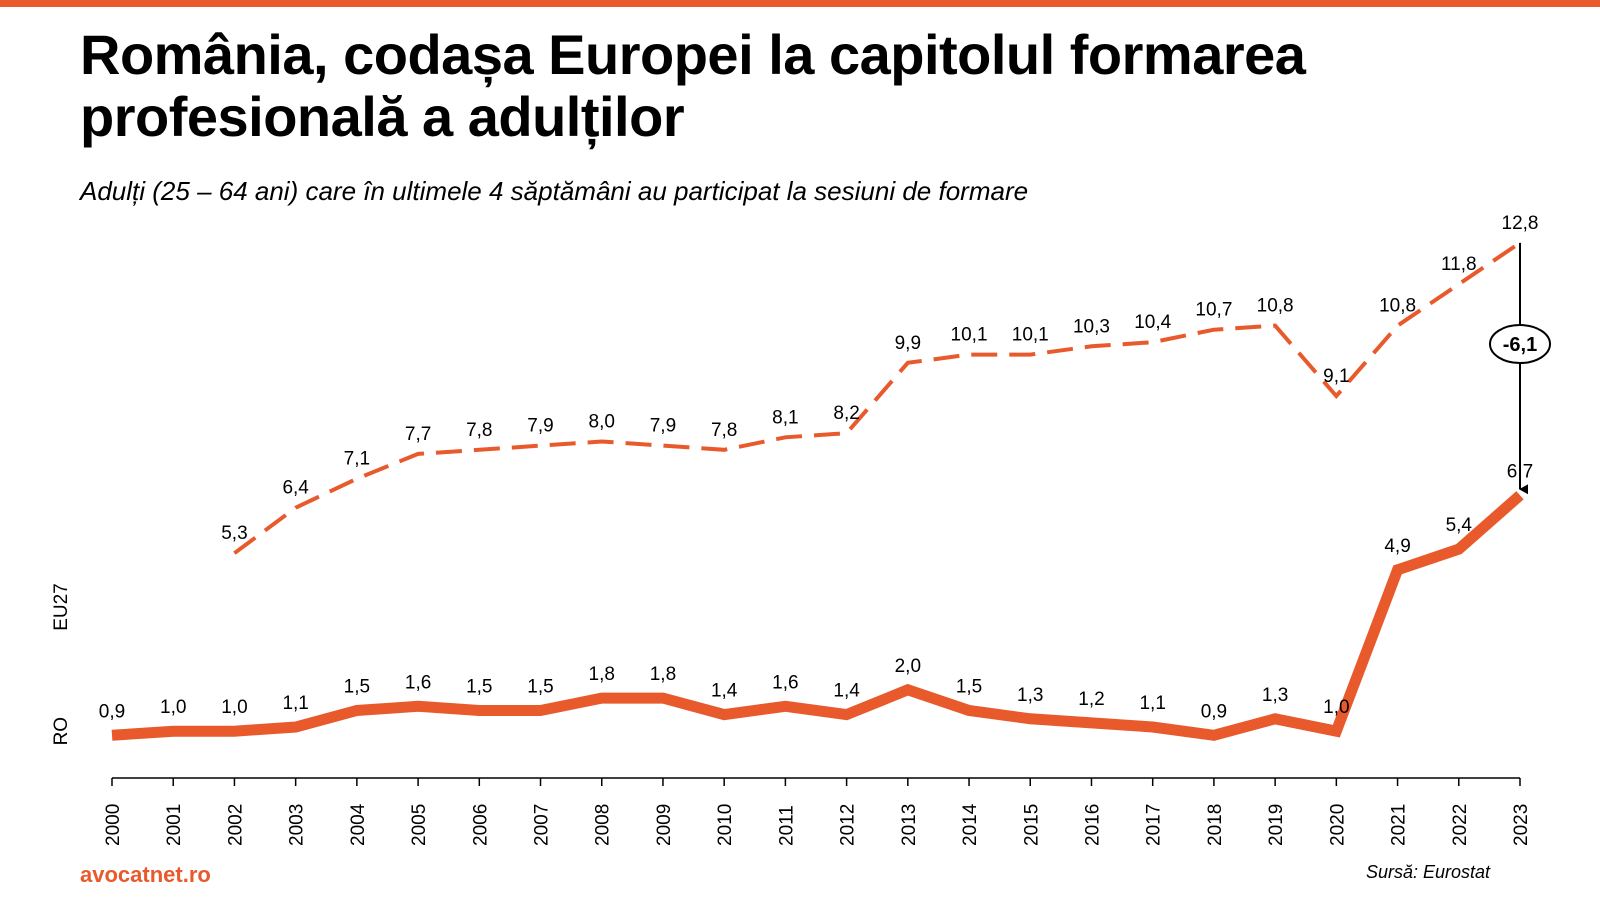 The height and width of the screenshot is (900, 1600). I want to click on data-label-ro-2002: 1,0, so click(234, 707).